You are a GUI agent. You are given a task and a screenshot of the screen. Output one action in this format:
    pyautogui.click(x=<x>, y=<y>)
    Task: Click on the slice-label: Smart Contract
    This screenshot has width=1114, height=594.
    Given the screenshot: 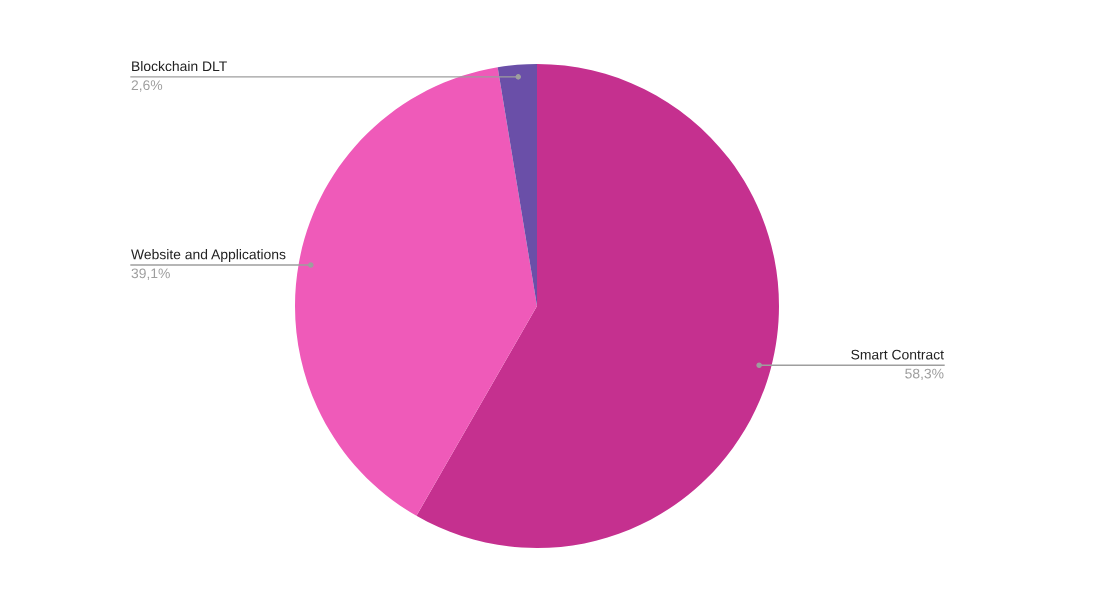 What is the action you would take?
    pyautogui.click(x=897, y=354)
    